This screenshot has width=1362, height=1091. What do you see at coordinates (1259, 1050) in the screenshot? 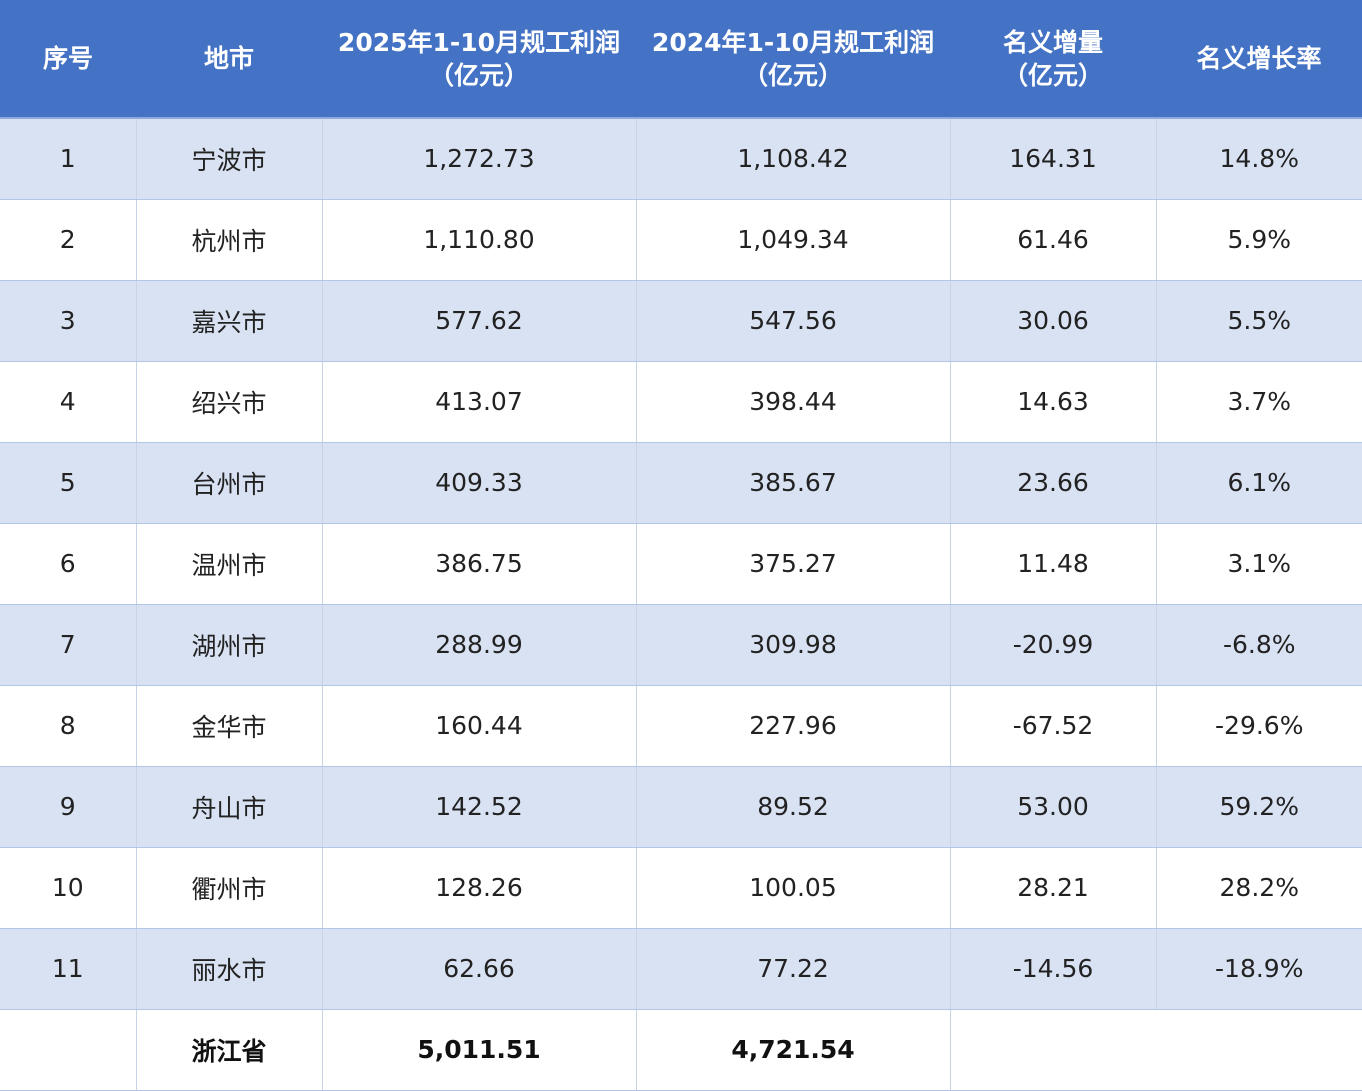
I see `total-cell-nominal-growth-rate` at bounding box center [1259, 1050].